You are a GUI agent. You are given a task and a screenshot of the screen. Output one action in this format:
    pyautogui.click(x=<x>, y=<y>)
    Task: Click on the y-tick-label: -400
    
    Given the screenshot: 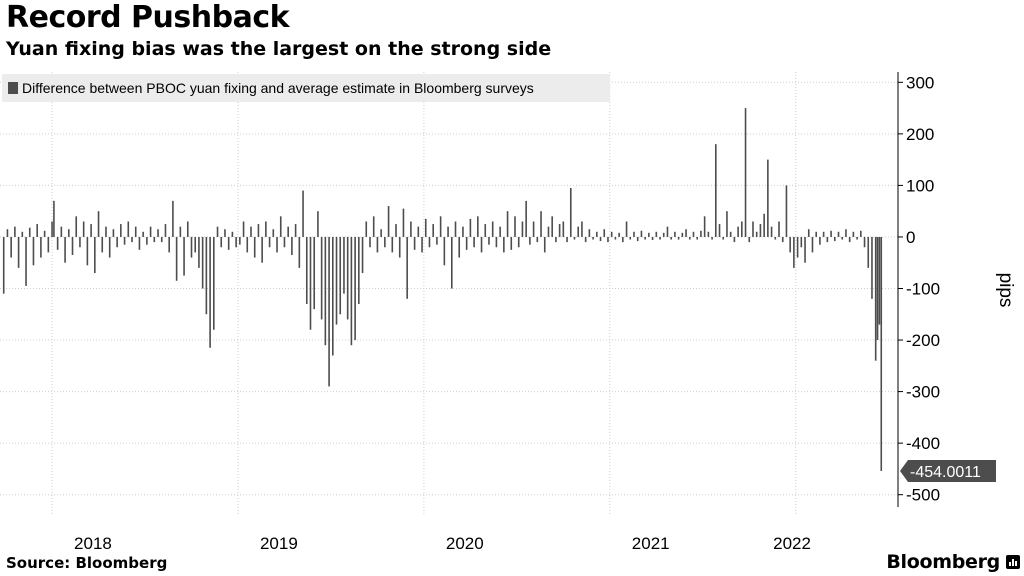 What is the action you would take?
    pyautogui.click(x=923, y=443)
    